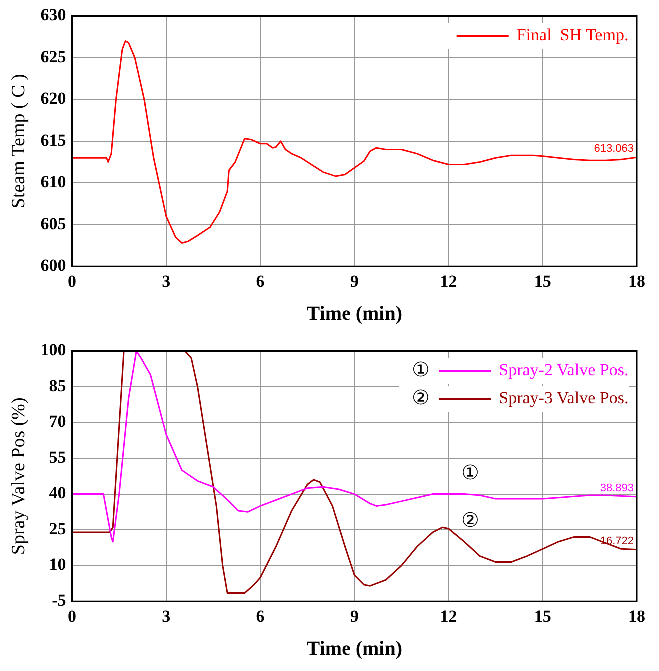  I want to click on y-tick-label: 605, so click(53, 224).